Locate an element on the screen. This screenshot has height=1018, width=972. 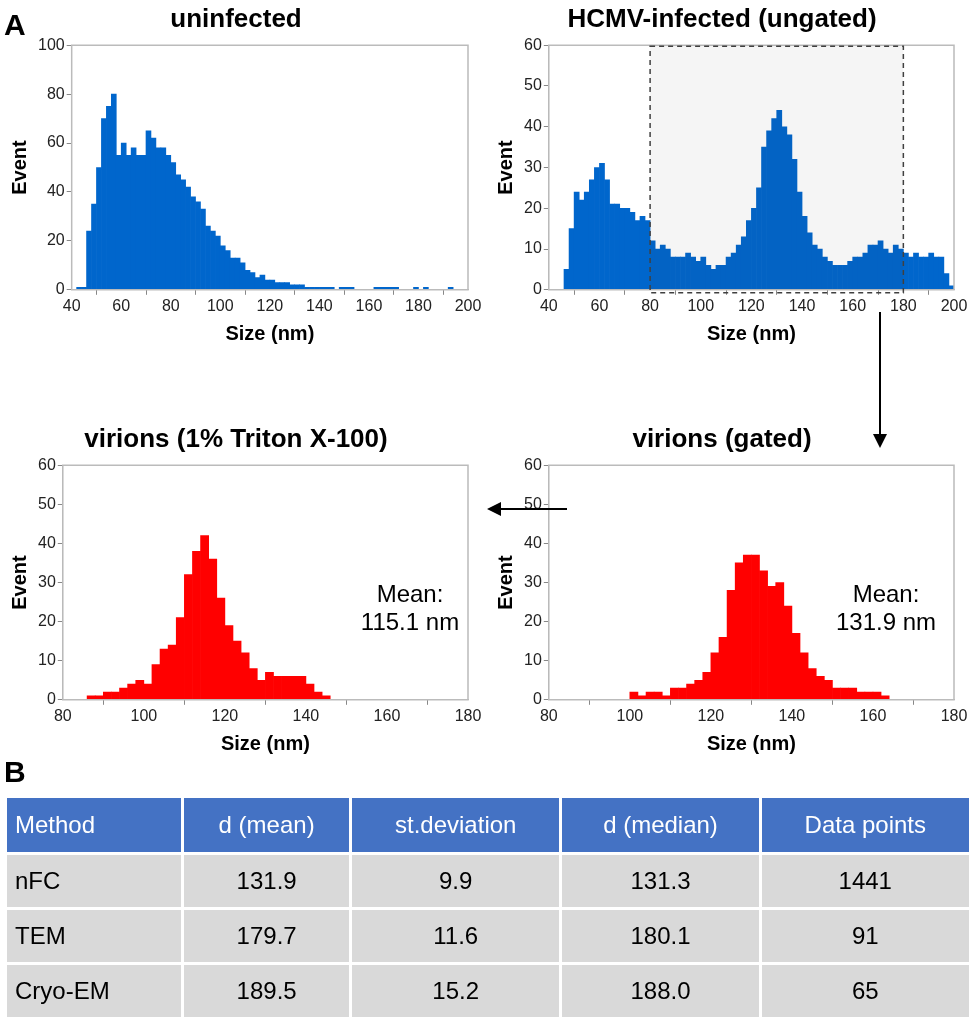
data-label: 15.2 is located at coordinates (456, 991).